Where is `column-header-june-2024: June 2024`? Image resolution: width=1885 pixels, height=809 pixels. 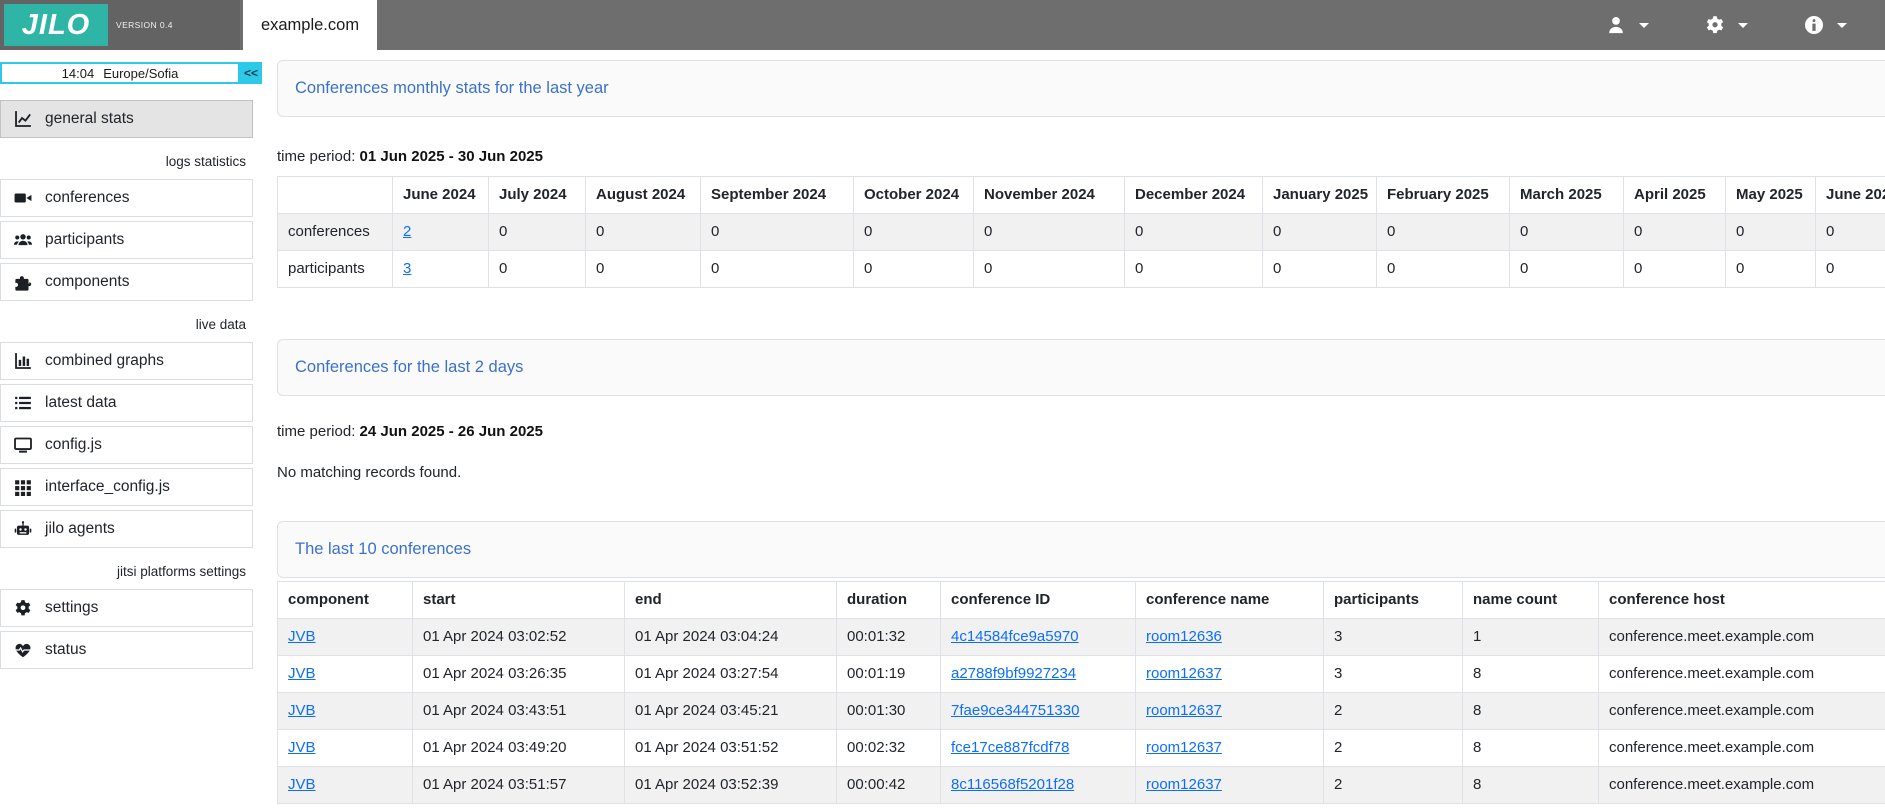 column-header-june-2024: June 2024 is located at coordinates (440, 195).